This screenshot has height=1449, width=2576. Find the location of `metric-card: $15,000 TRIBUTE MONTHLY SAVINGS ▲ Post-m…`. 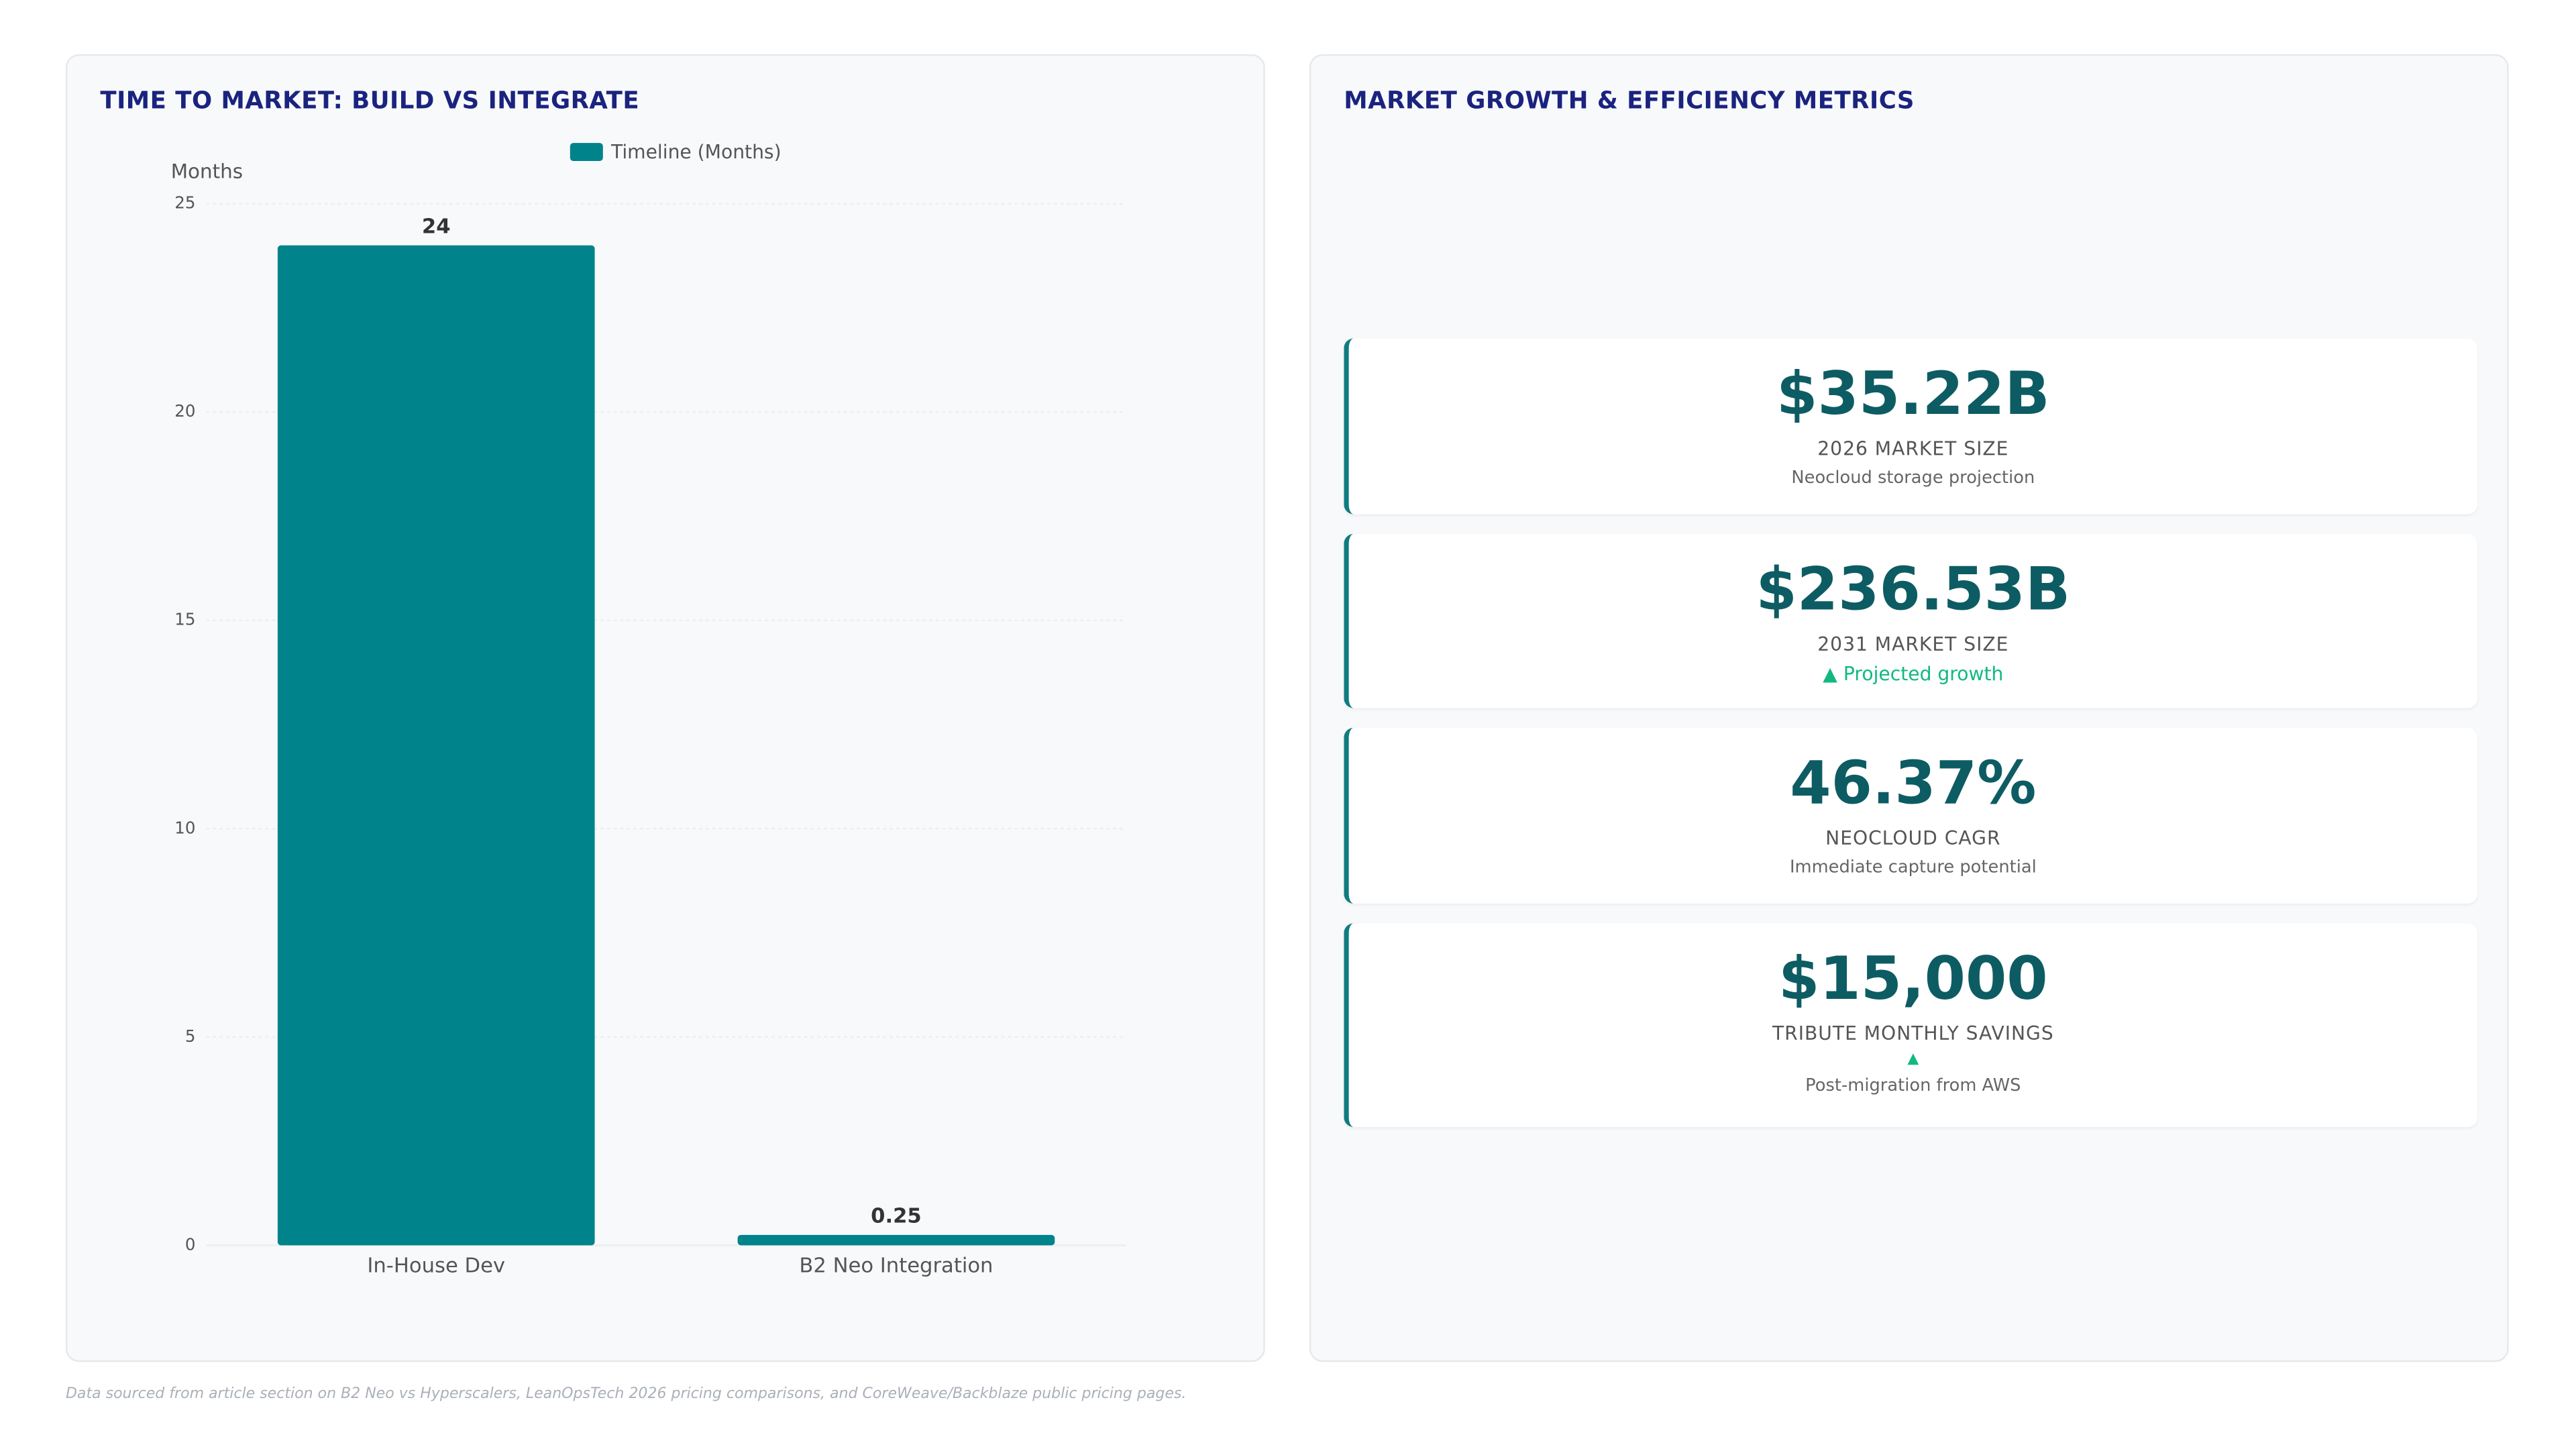

metric-card: $15,000 TRIBUTE MONTHLY SAVINGS ▲ Post-m… is located at coordinates (1911, 1025).